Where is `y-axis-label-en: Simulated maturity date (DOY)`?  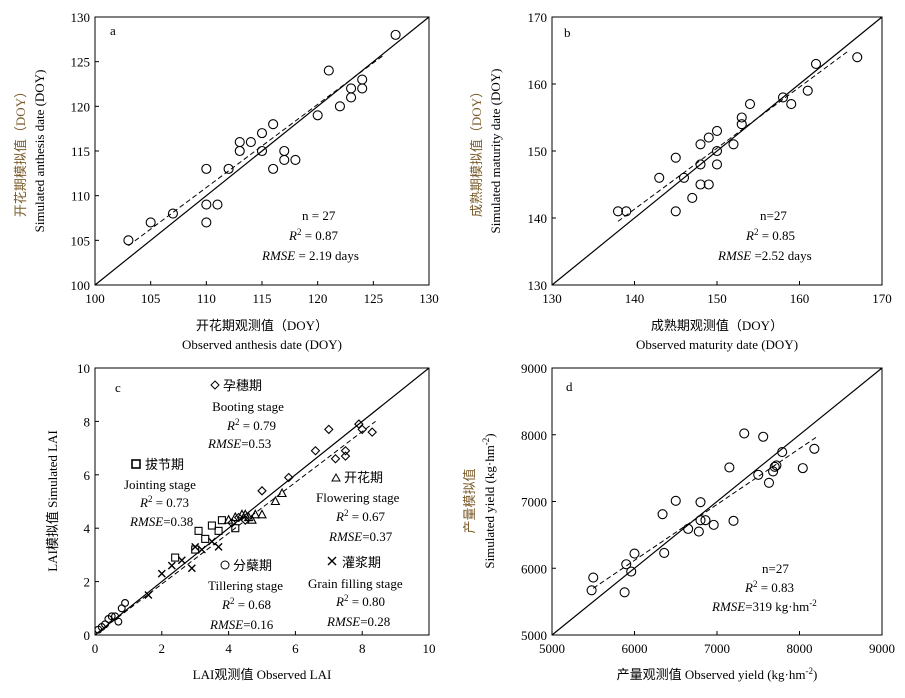 y-axis-label-en: Simulated maturity date (DOY) is located at coordinates (495, 151).